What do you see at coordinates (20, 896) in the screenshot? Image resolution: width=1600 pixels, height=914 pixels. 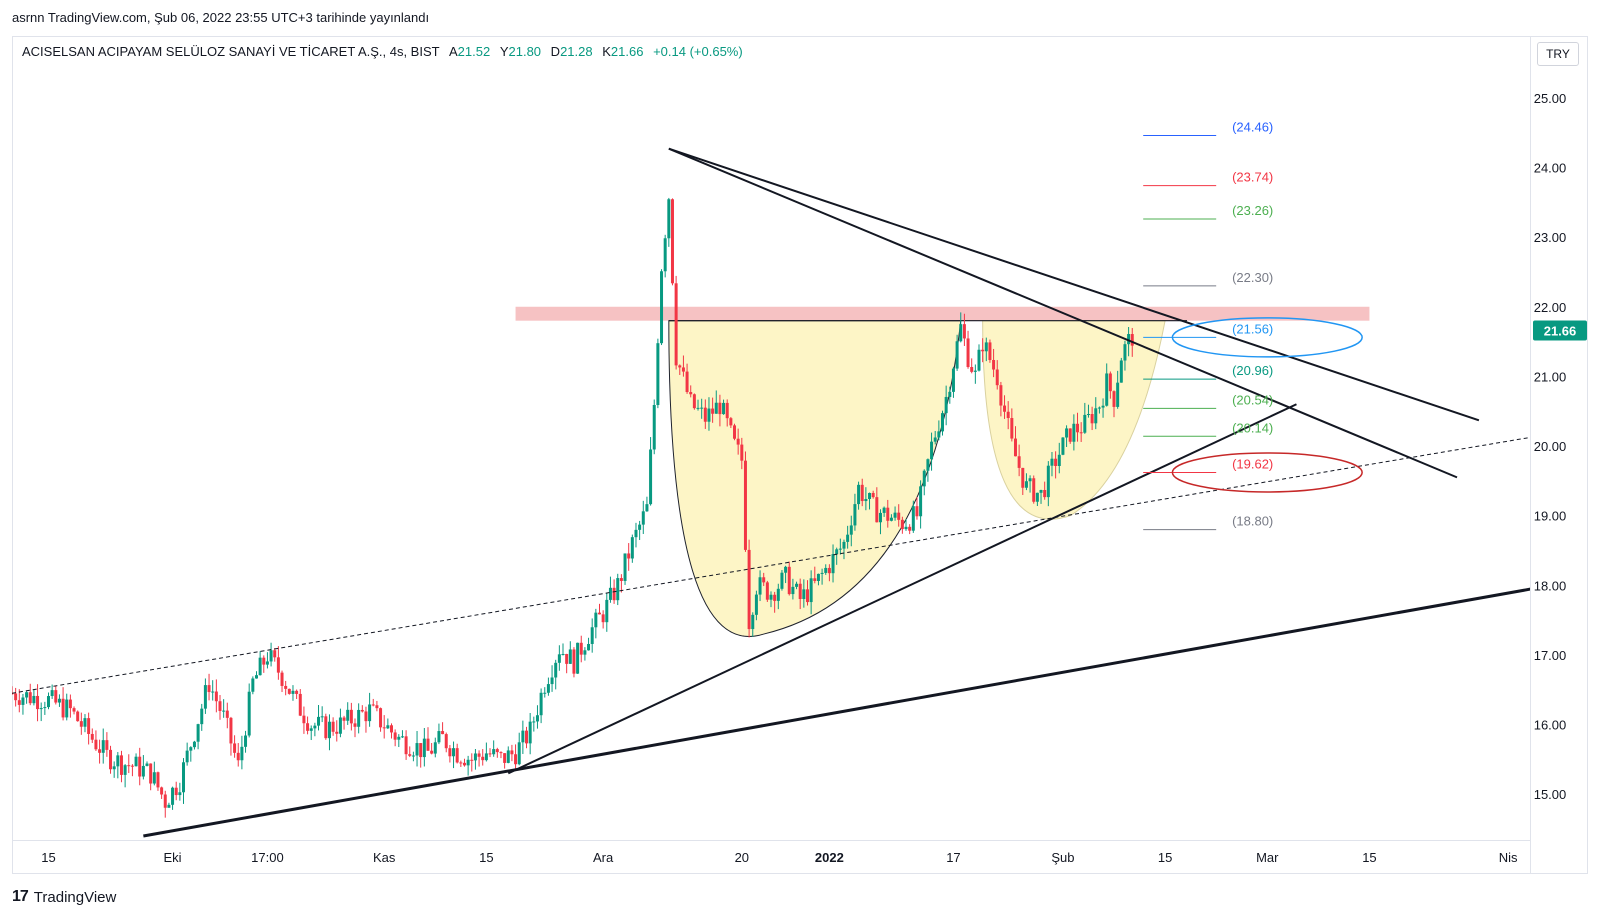 I see `tradingview-logo-icon: 17` at bounding box center [20, 896].